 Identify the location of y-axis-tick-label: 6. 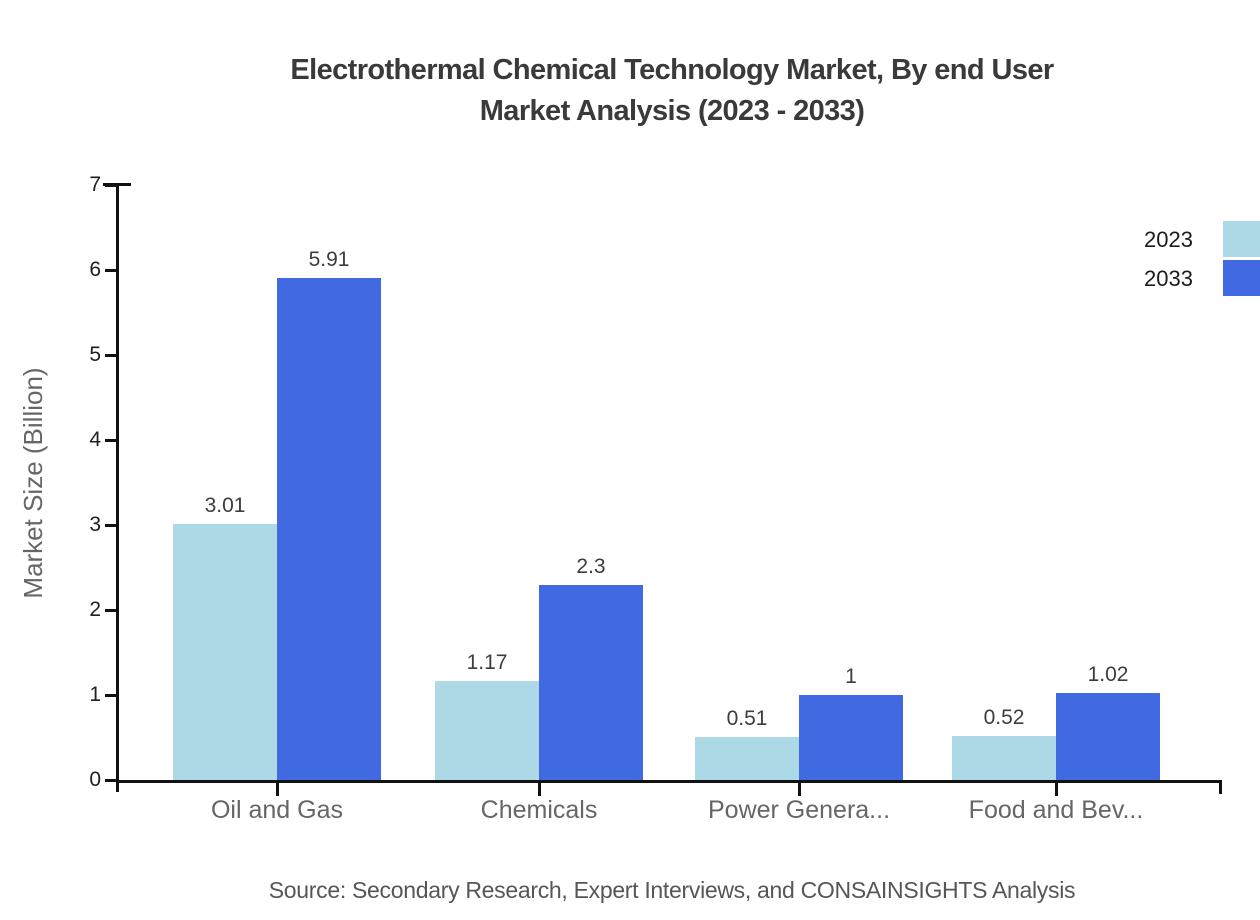
(95, 269).